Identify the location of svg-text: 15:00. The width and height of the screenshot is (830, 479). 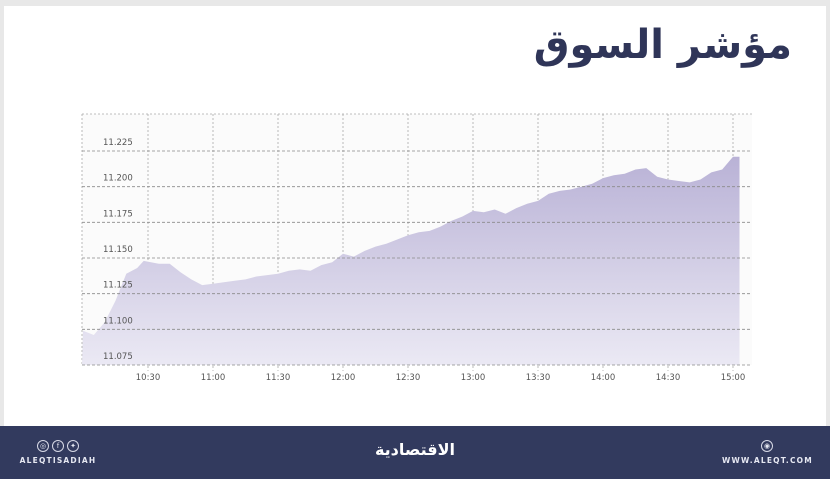
(733, 378).